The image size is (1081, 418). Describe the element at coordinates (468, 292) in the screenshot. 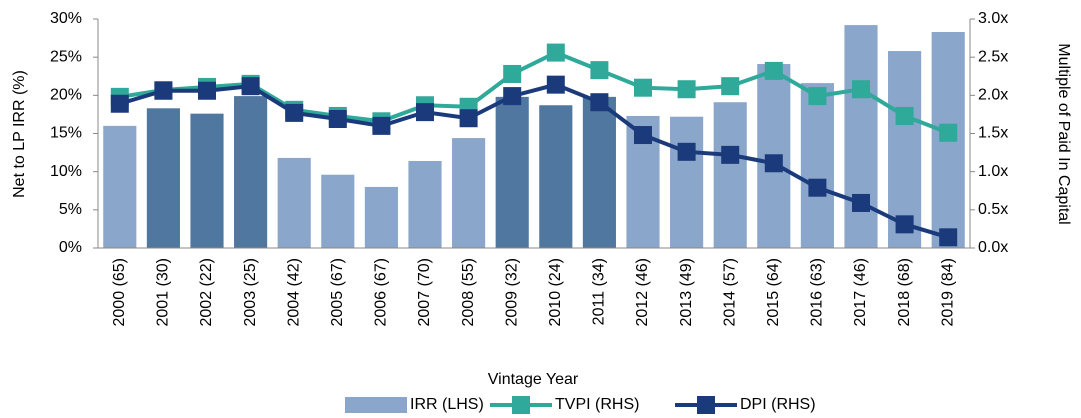

I see `x-tick-label: 2008 (55)` at that location.